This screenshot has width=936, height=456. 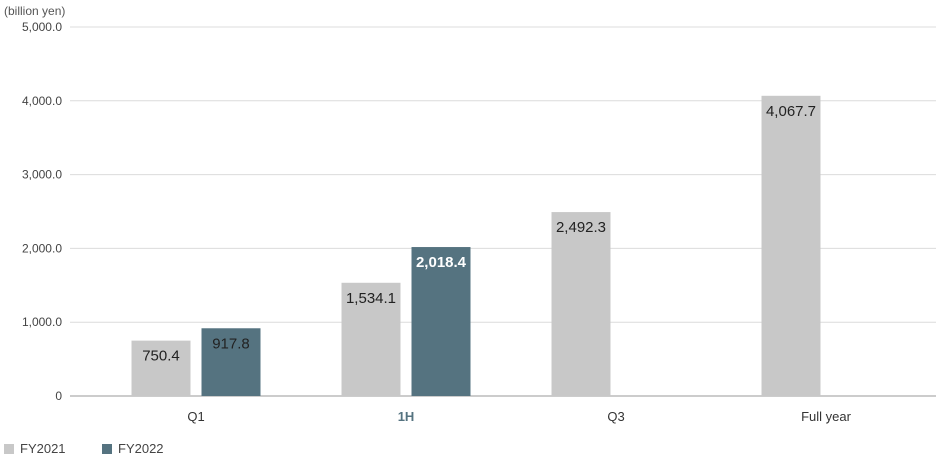 I want to click on legend-label-fy2022: FY2022, so click(x=141, y=448).